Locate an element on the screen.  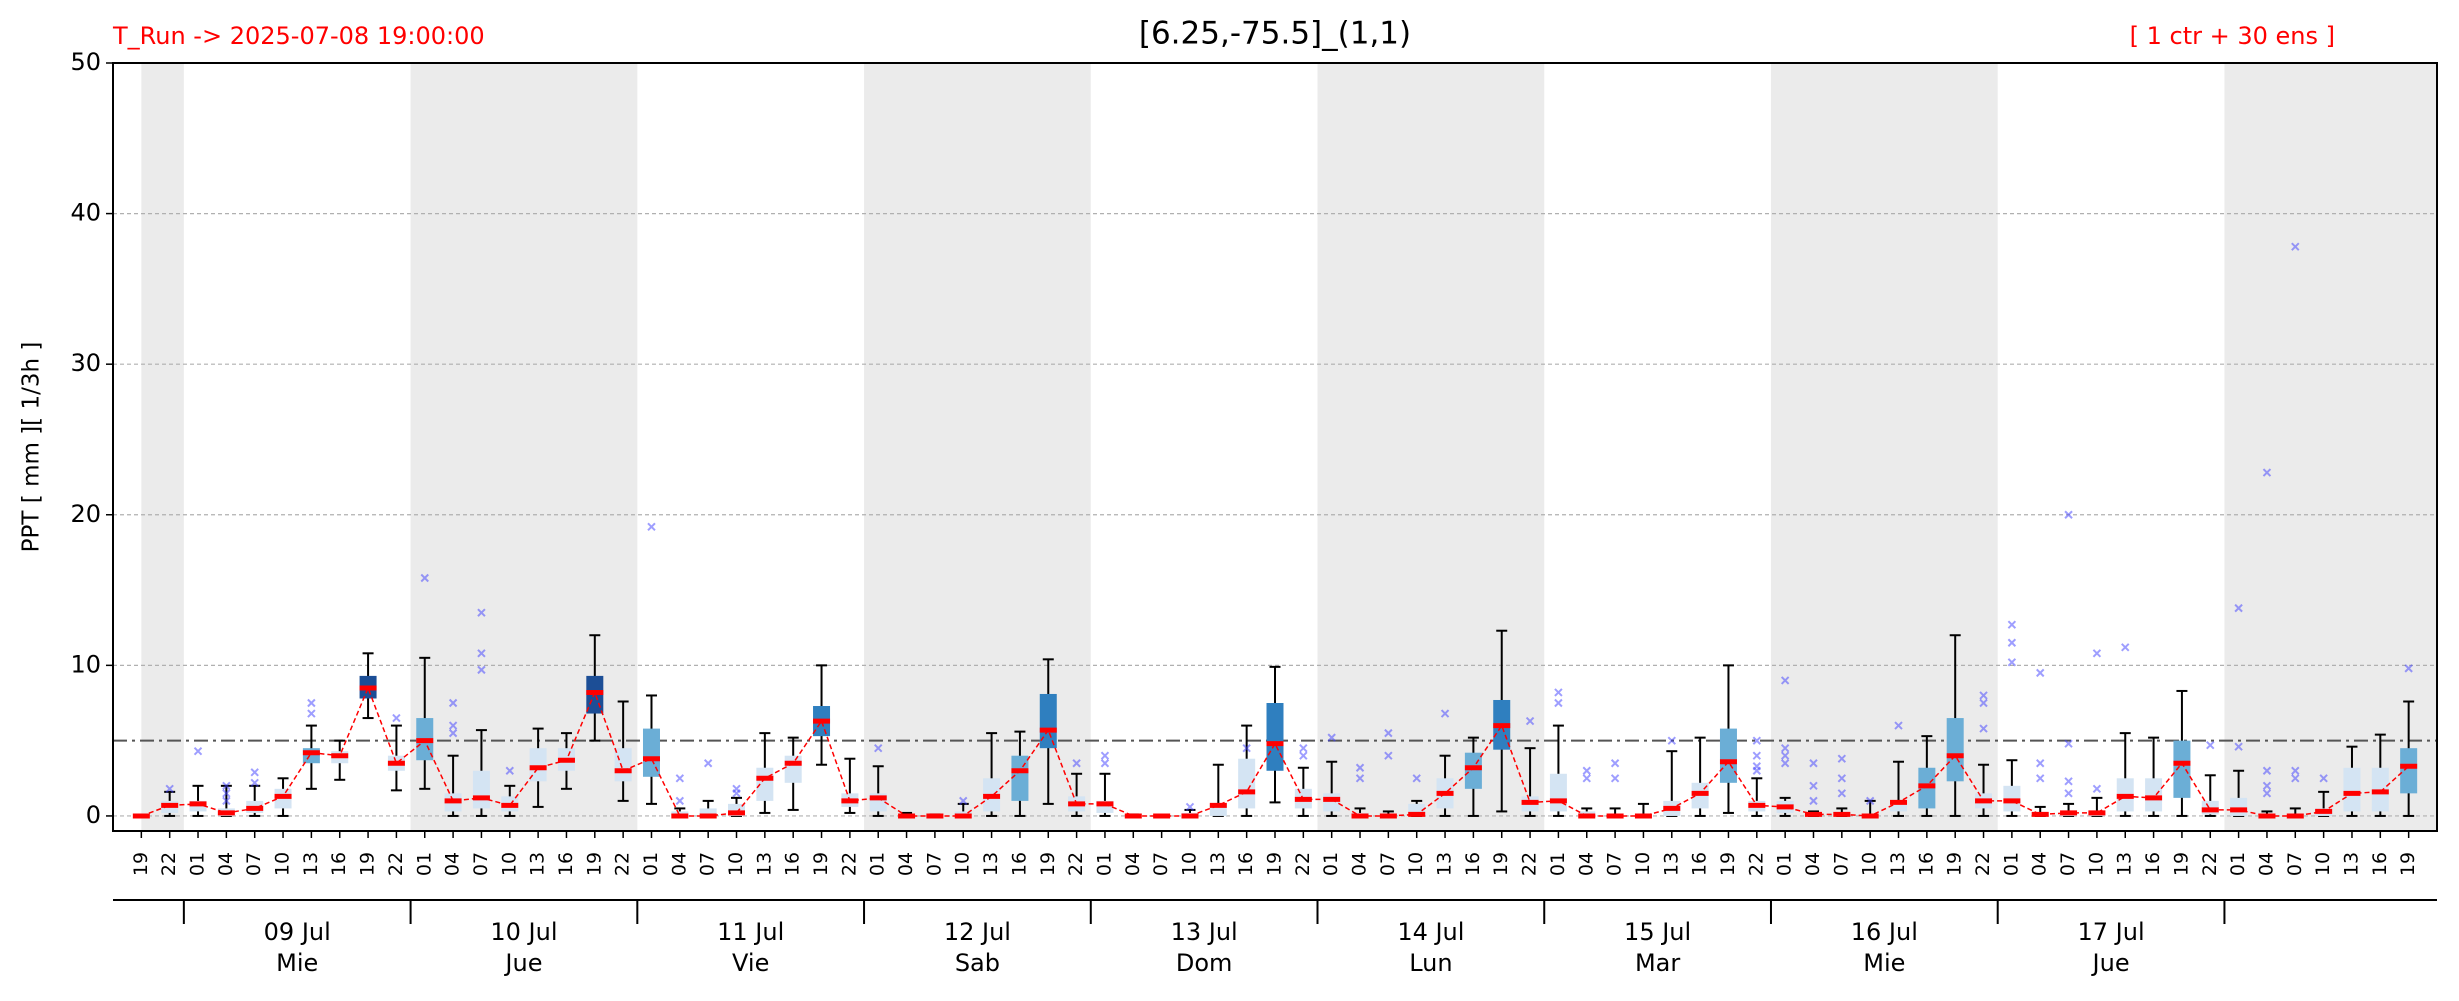
day-date: 10 Jul is located at coordinates (523, 932).